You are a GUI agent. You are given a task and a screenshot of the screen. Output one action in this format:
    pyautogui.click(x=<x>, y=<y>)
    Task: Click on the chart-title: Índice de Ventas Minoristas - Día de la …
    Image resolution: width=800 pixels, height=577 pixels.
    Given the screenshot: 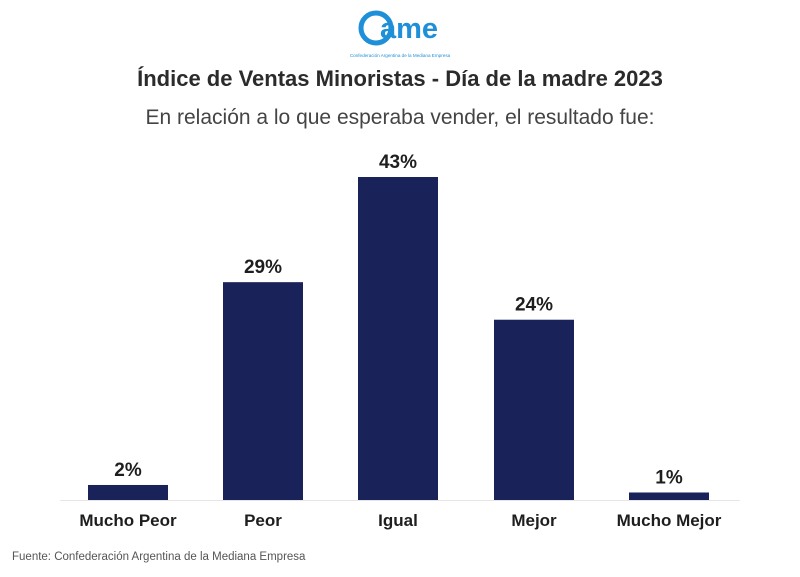 What is the action you would take?
    pyautogui.click(x=400, y=78)
    